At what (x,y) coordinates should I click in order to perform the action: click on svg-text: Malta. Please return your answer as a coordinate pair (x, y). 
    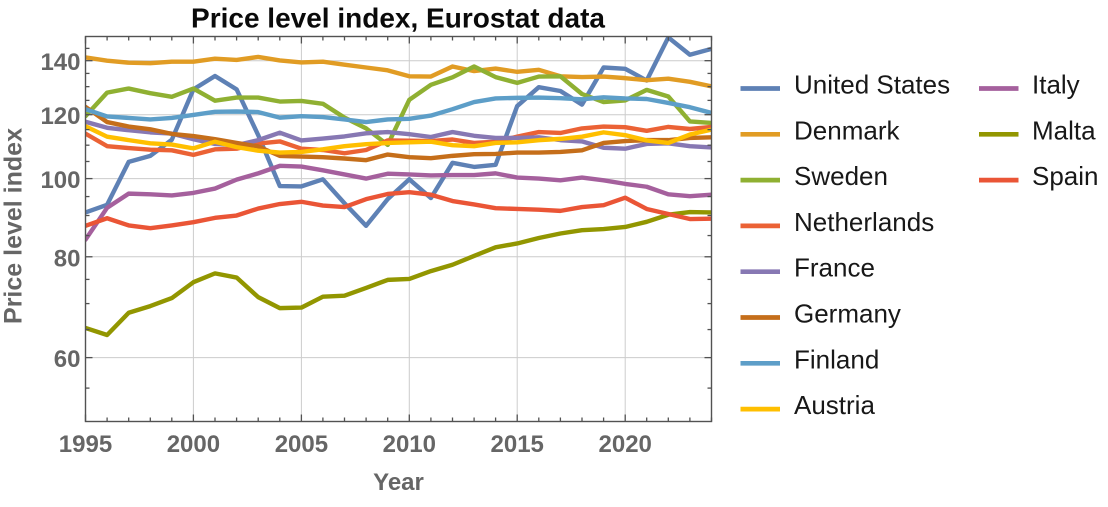
    Looking at the image, I should click on (1064, 130).